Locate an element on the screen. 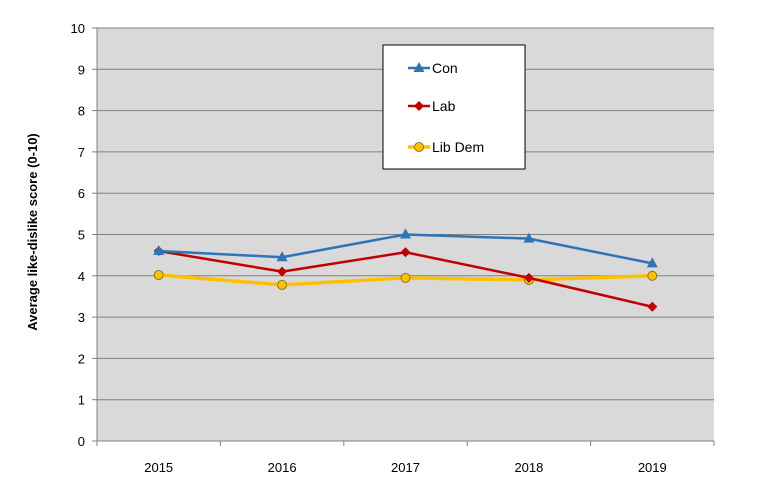 This screenshot has height=502, width=768. series-group is located at coordinates (405, 270).